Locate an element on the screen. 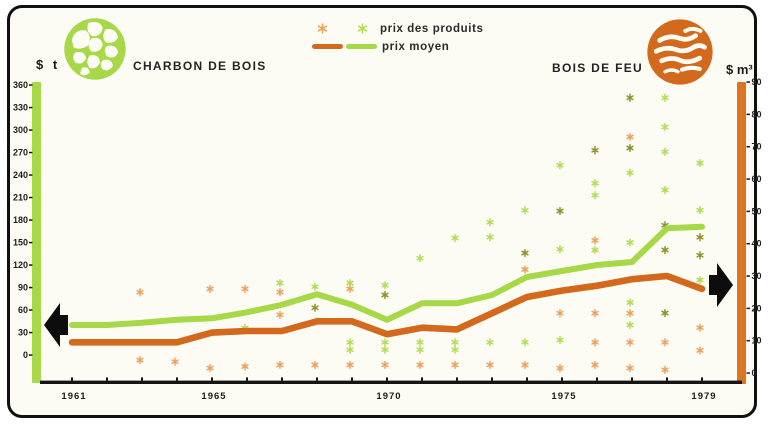  right-axis-tick-label: 90 is located at coordinates (757, 82).